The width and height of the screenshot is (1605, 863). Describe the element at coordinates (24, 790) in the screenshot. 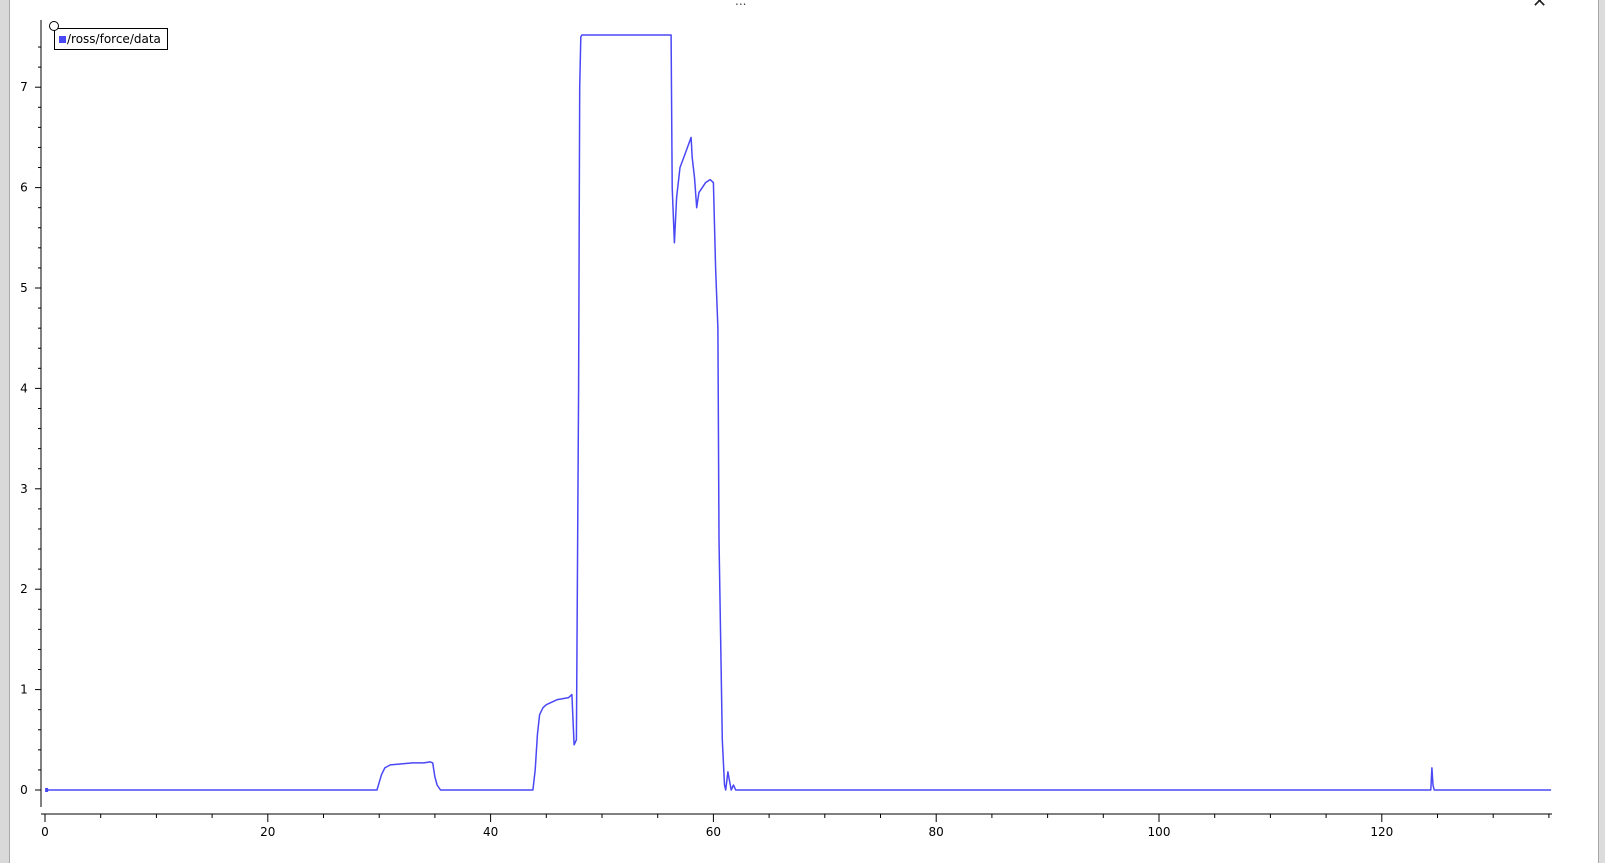

I see `y-tick-label: 0` at that location.